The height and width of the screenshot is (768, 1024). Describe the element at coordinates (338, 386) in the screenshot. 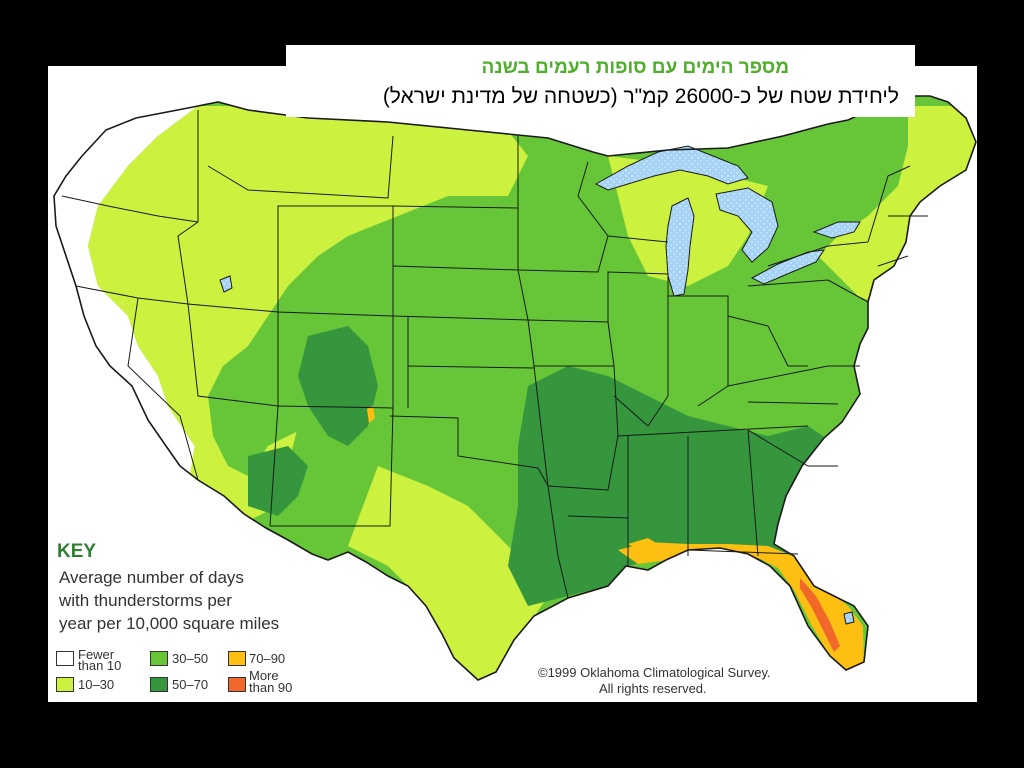

I see `zone-50-70-colorado` at that location.